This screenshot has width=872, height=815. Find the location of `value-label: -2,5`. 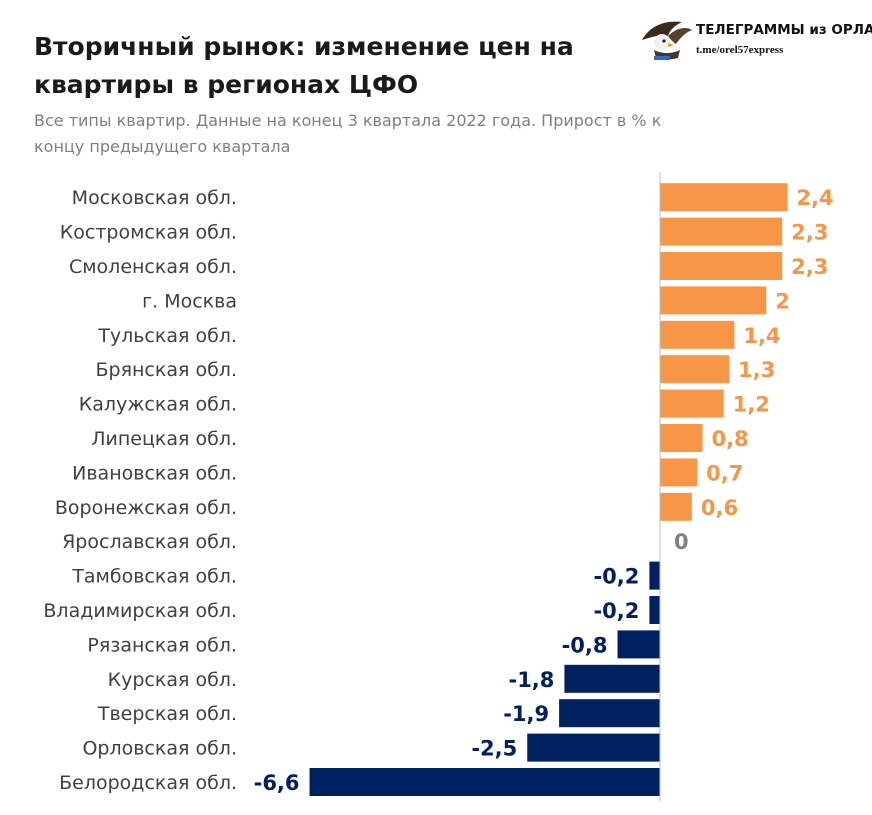

value-label: -2,5 is located at coordinates (494, 749).